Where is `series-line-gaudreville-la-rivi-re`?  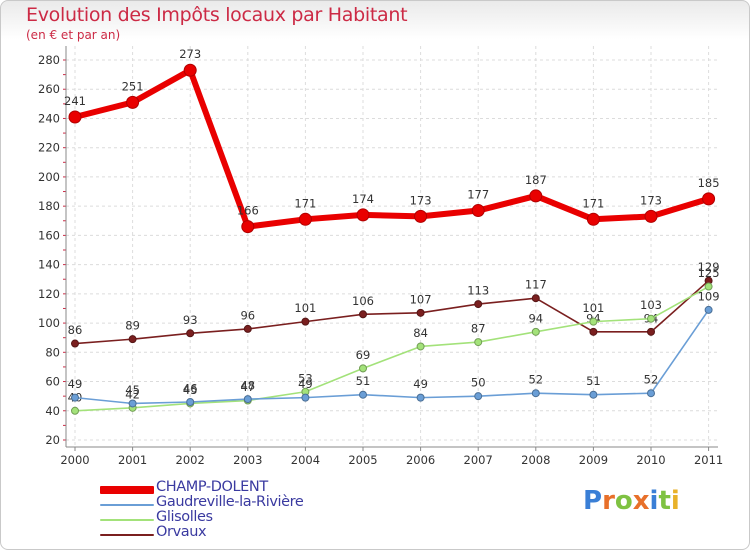
series-line-gaudreville-la-rivi-re is located at coordinates (392, 357).